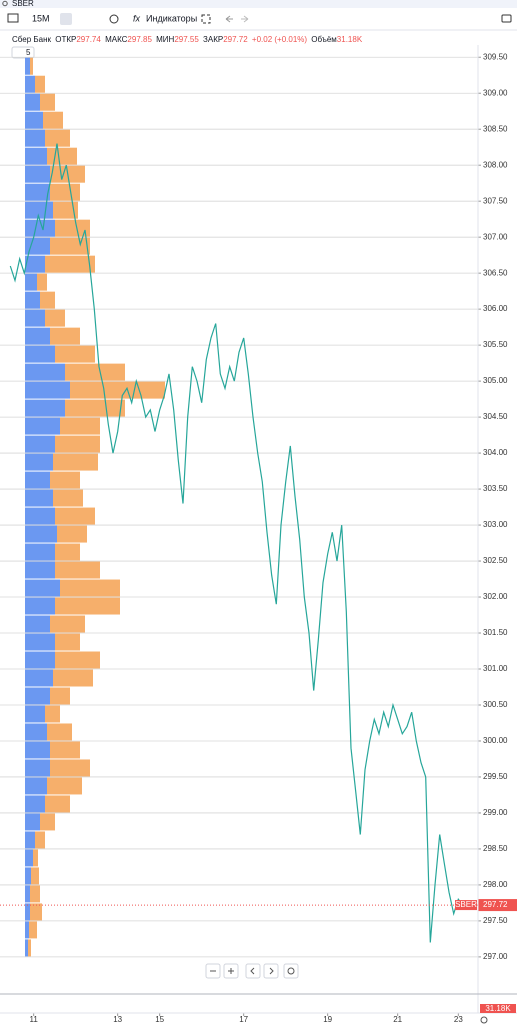  What do you see at coordinates (139, 39) in the screenshot?
I see `legend-high: 297.85` at bounding box center [139, 39].